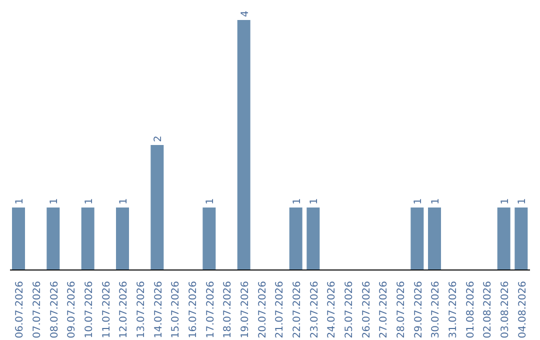 Image resolution: width=540 pixels, height=340 pixels. I want to click on x-tick-label: 23.07.2026, so click(314, 309).